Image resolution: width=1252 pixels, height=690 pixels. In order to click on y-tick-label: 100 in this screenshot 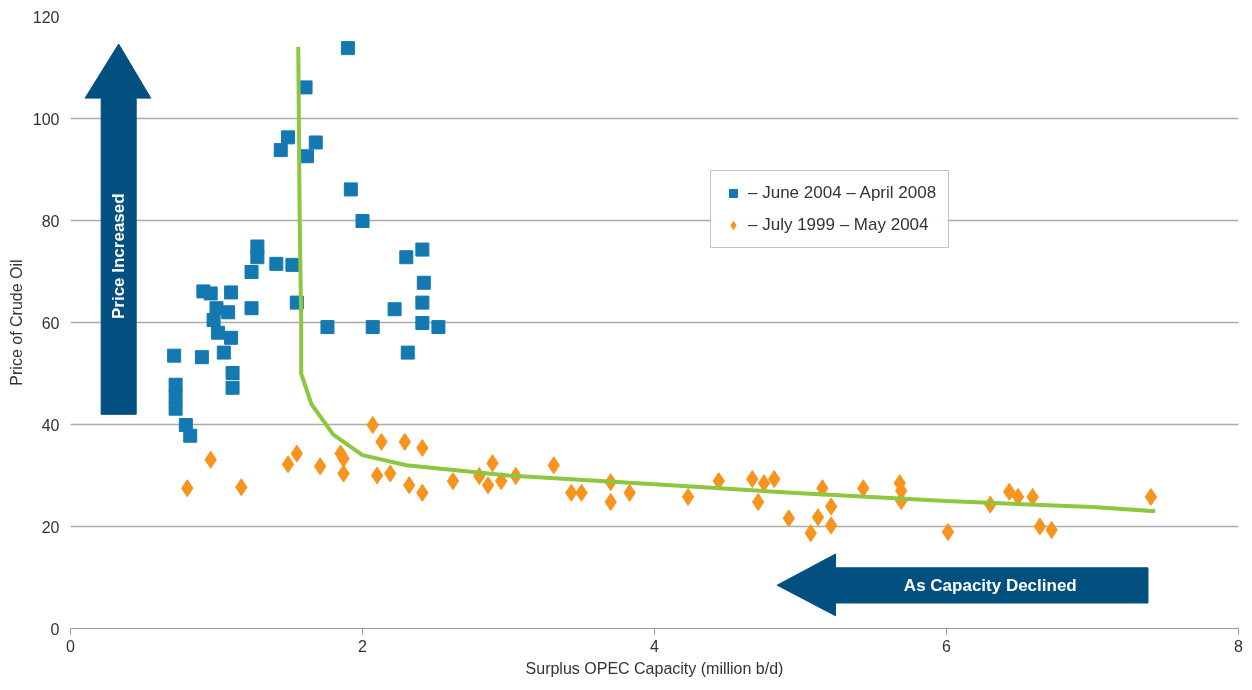, I will do `click(46, 119)`.